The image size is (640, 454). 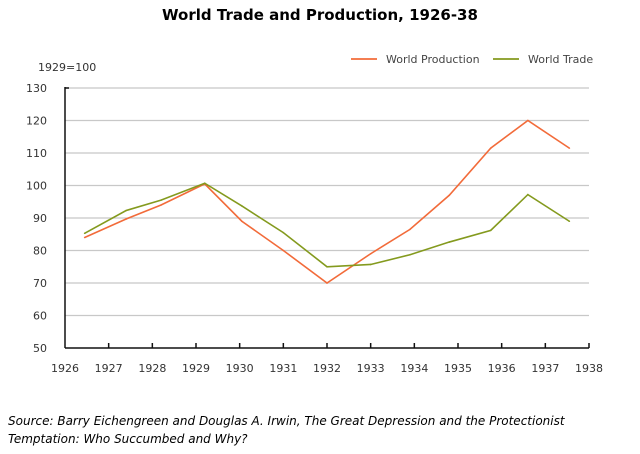 What do you see at coordinates (502, 368) in the screenshot?
I see `x-tick-label: 1936` at bounding box center [502, 368].